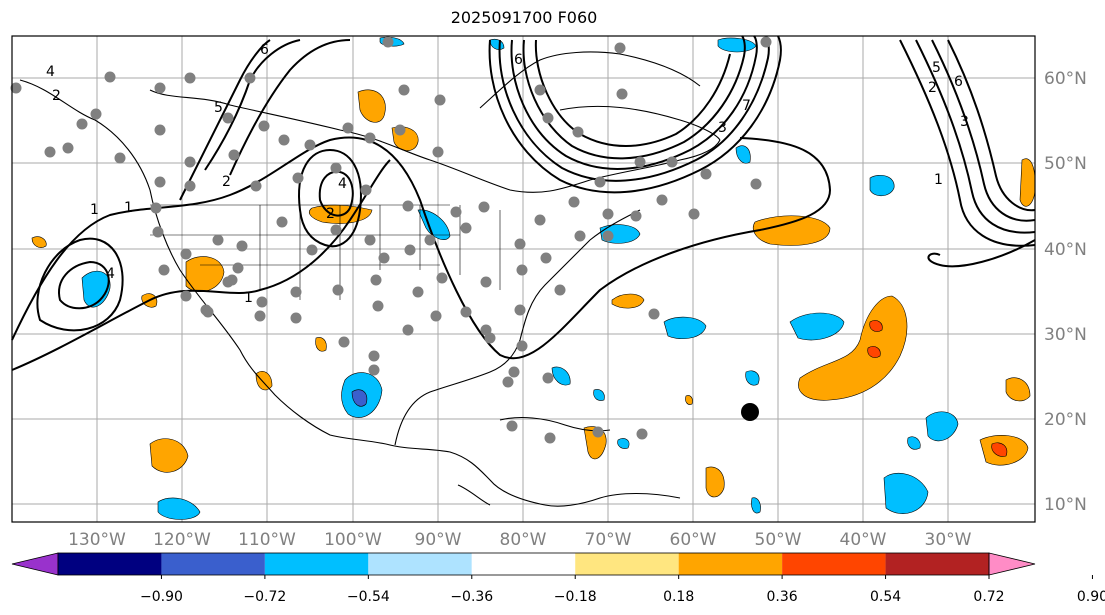  Describe the element at coordinates (1065, 164) in the screenshot. I see `lat-label: 50°N` at that location.